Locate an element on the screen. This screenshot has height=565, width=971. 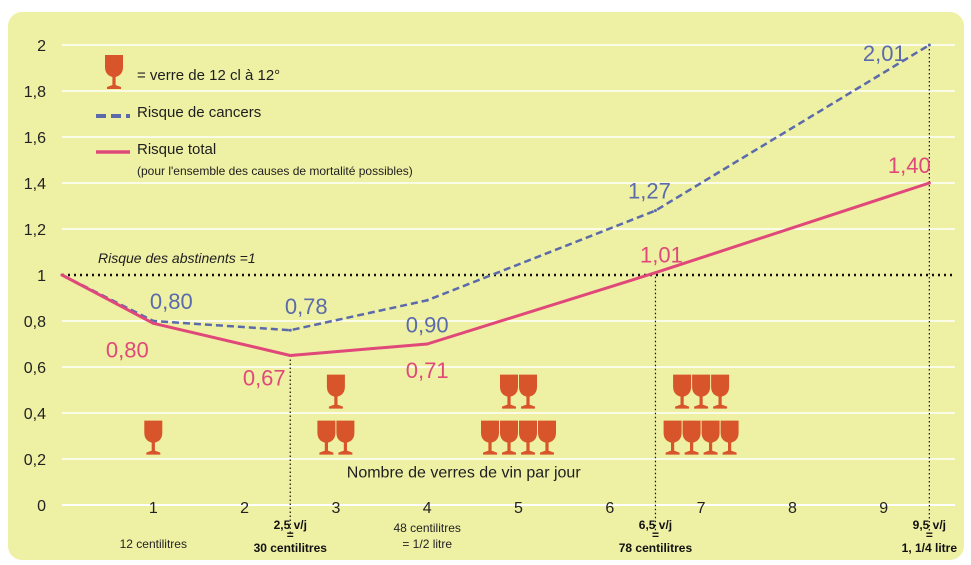
marker-line2: 1, 1/4 litre is located at coordinates (930, 548).